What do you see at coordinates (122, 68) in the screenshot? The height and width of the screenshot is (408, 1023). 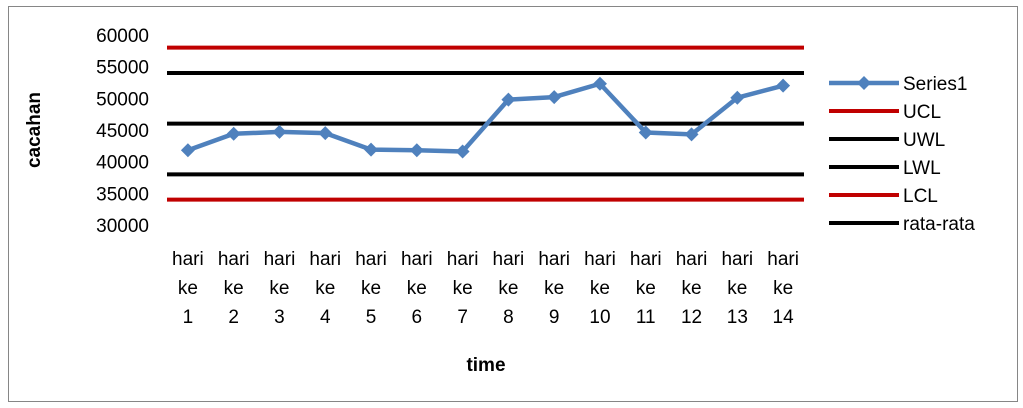 I see `y-tick-label: 55000` at bounding box center [122, 68].